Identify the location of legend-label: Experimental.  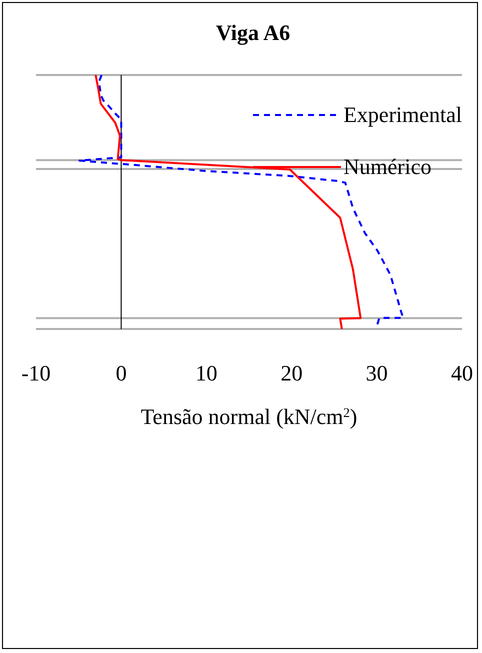
(402, 115).